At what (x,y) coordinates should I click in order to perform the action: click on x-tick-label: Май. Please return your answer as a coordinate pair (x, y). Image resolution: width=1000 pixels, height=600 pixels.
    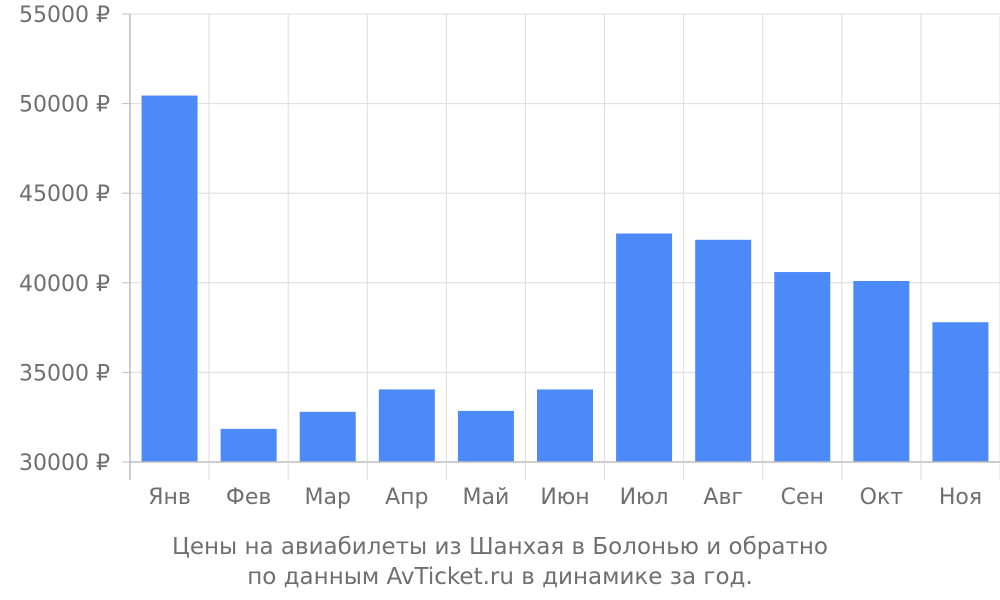
    Looking at the image, I should click on (486, 497).